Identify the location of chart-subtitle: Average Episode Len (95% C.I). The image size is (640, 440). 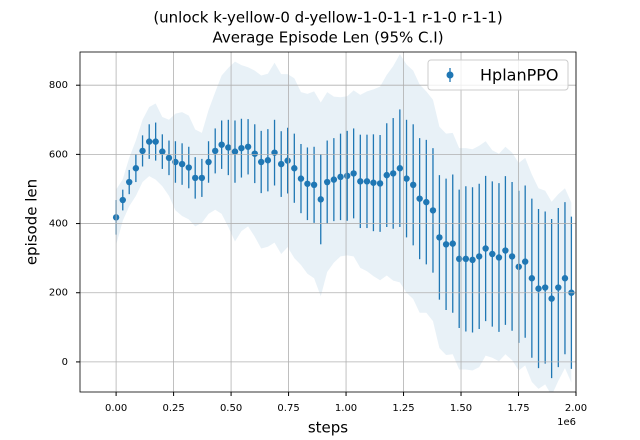
(327, 38).